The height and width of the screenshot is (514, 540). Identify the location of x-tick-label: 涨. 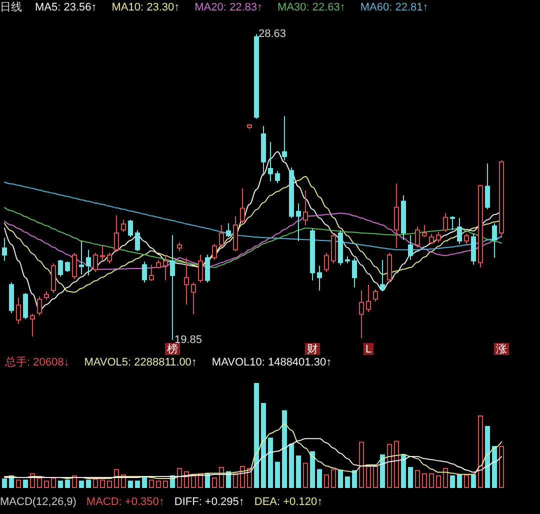
(501, 350).